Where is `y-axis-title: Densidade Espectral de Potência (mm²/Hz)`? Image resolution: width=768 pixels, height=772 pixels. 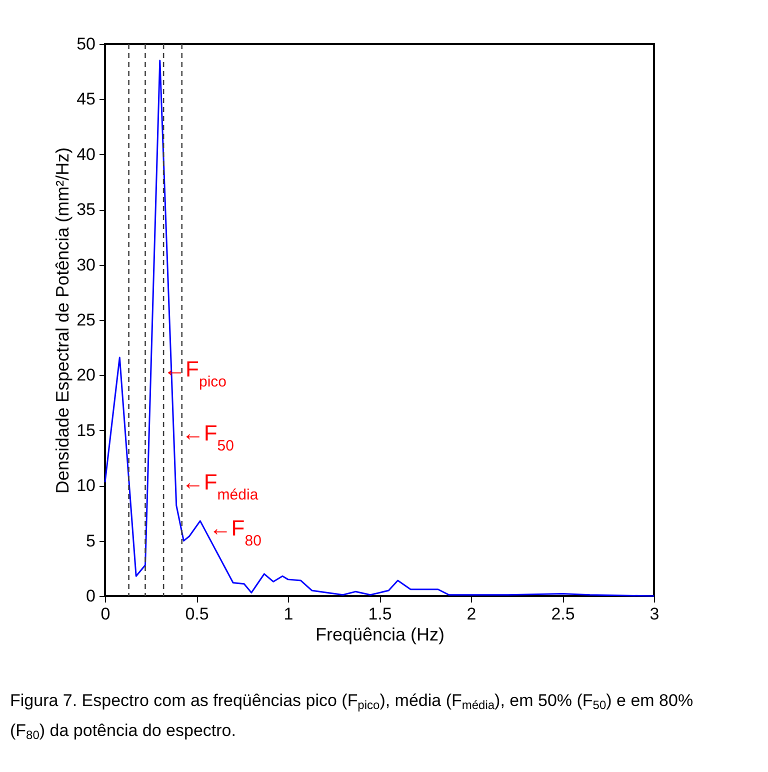
y-axis-title: Densidade Espectral de Potência (mm²/Hz) is located at coordinates (62, 320).